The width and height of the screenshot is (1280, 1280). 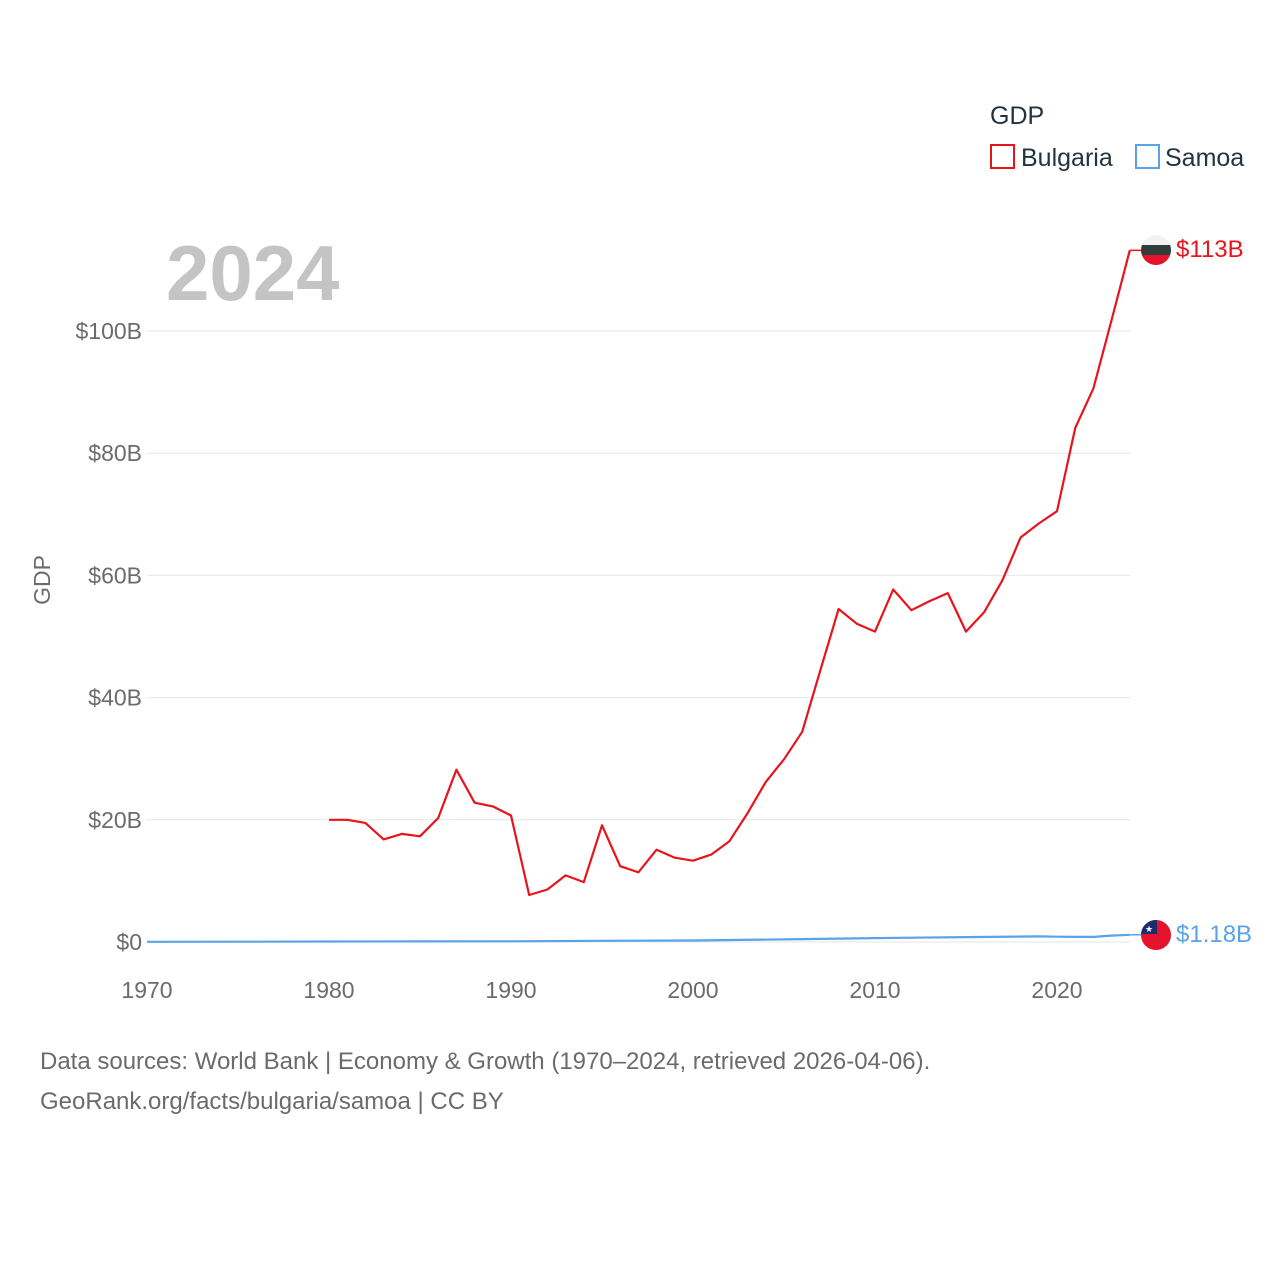 I want to click on y-tick-label: $60B, so click(x=115, y=575).